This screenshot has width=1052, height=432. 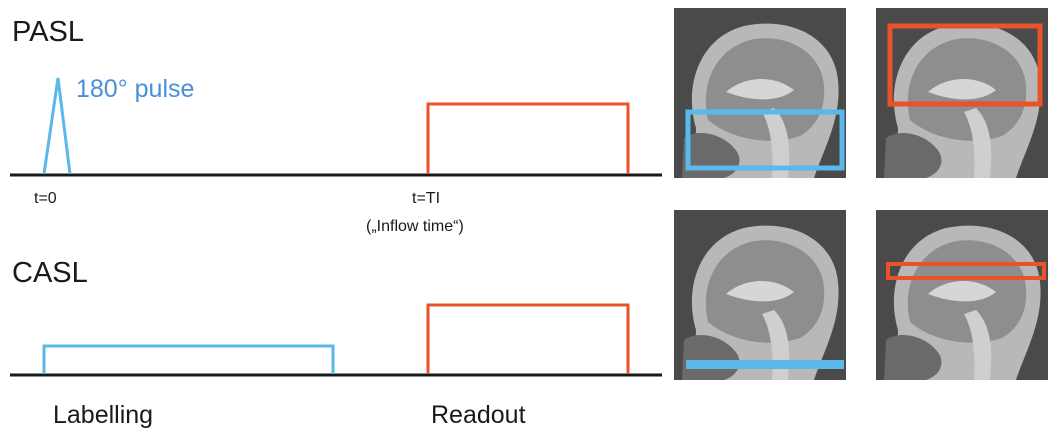 What do you see at coordinates (962, 93) in the screenshot?
I see `mri-pasl-imaging` at bounding box center [962, 93].